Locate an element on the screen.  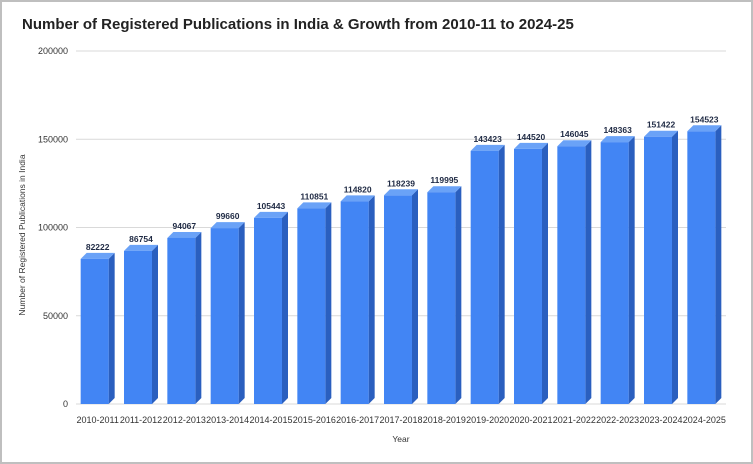
x-tick-label: 2023-2024 is located at coordinates (660, 420).